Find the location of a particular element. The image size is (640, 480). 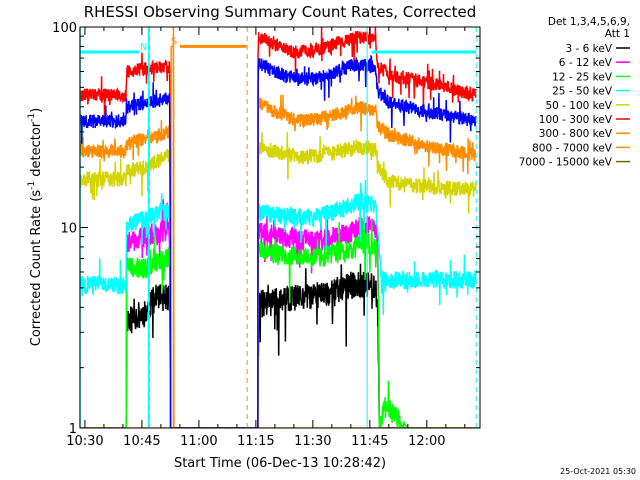

y-axis-label-text: detector is located at coordinates (36, 151).